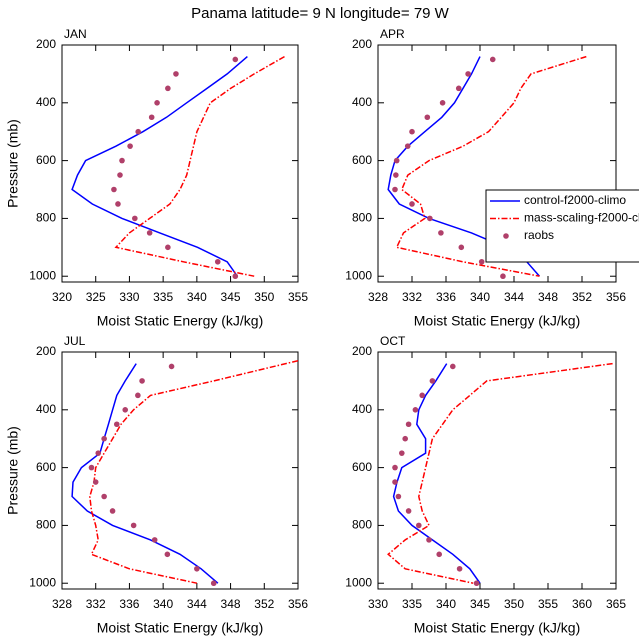 The image size is (639, 639). What do you see at coordinates (392, 34) in the screenshot?
I see `panel-title: APR` at bounding box center [392, 34].